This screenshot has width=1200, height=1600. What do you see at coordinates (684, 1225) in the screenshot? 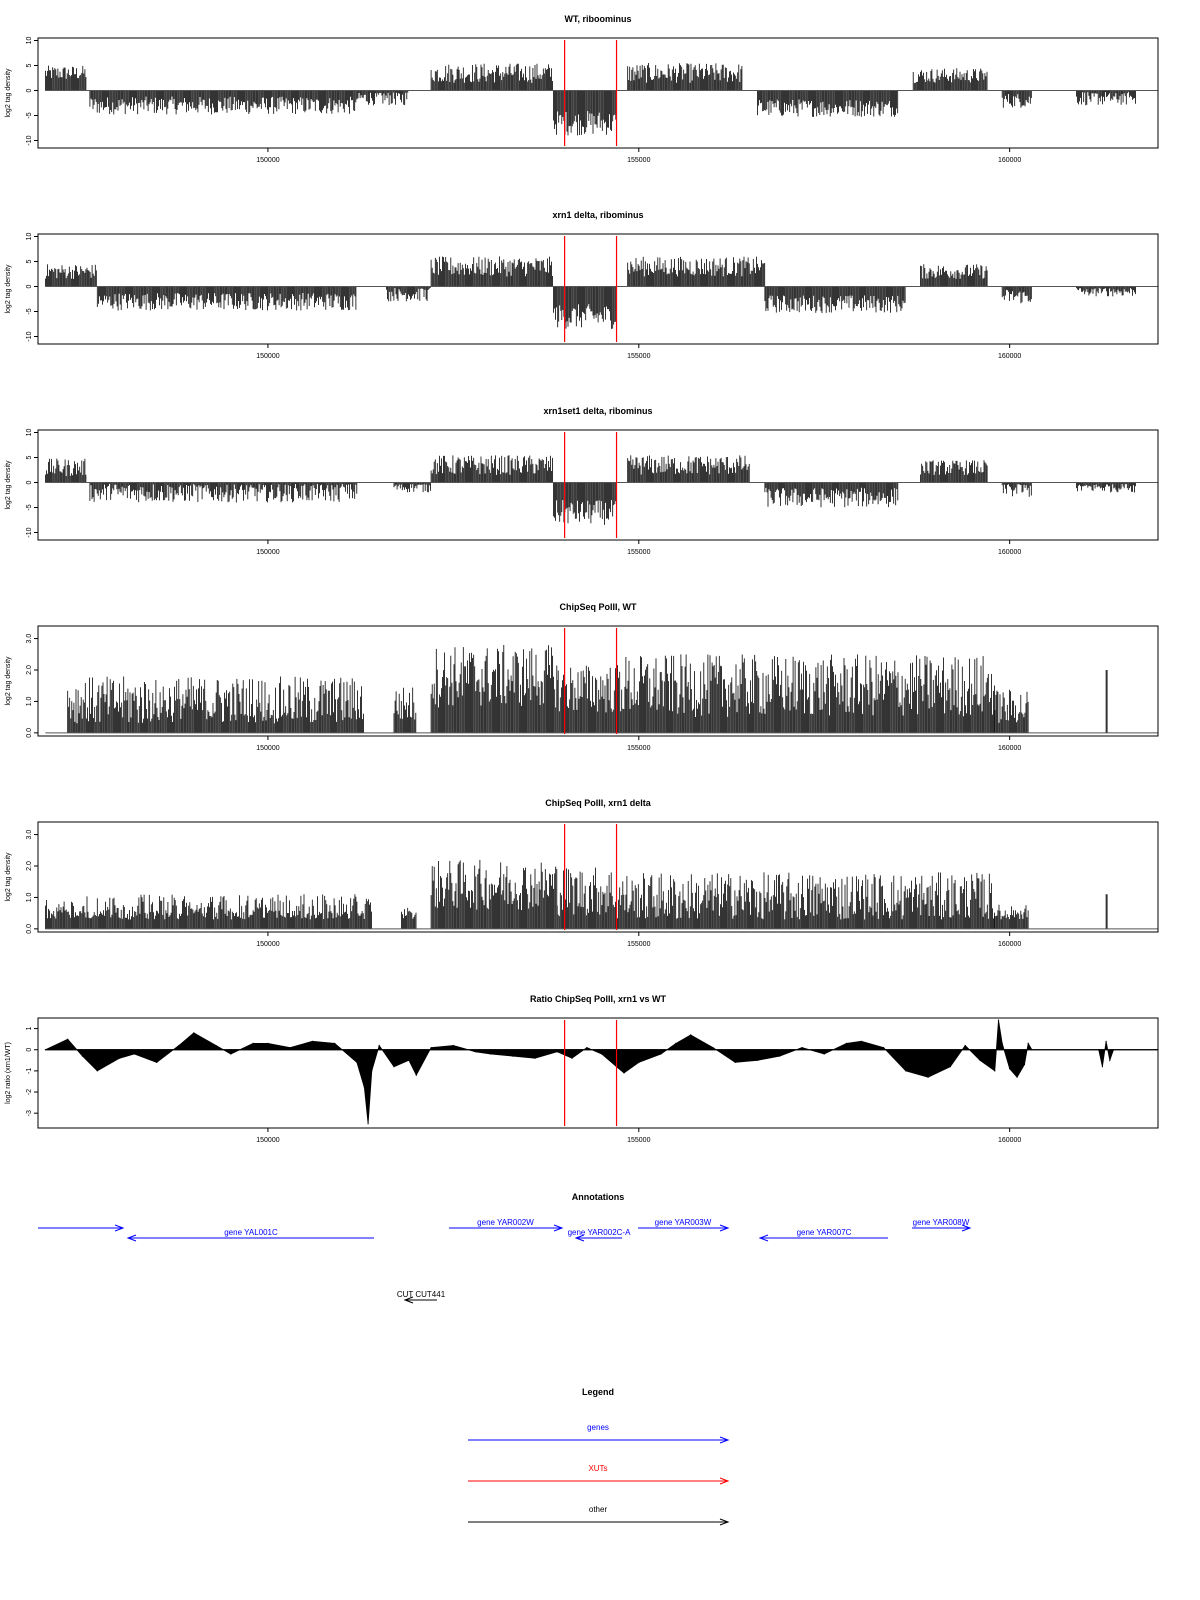
I see `annotation-item: gene YAR003W` at bounding box center [684, 1225].